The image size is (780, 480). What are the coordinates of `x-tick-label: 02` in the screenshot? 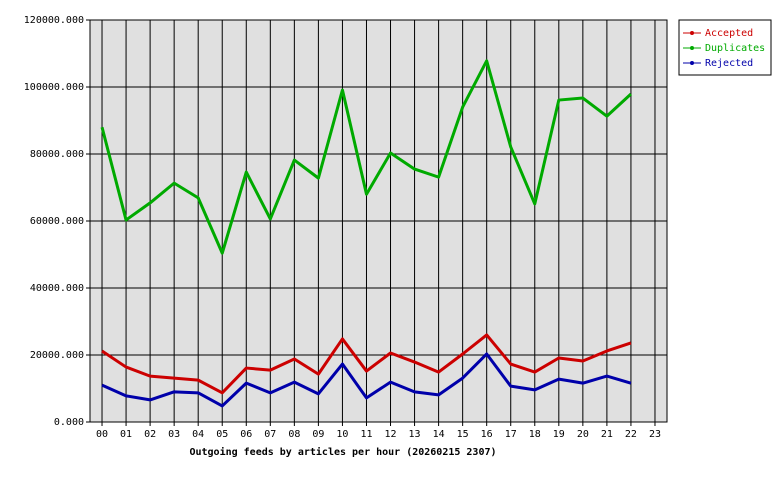 It's located at (150, 434).